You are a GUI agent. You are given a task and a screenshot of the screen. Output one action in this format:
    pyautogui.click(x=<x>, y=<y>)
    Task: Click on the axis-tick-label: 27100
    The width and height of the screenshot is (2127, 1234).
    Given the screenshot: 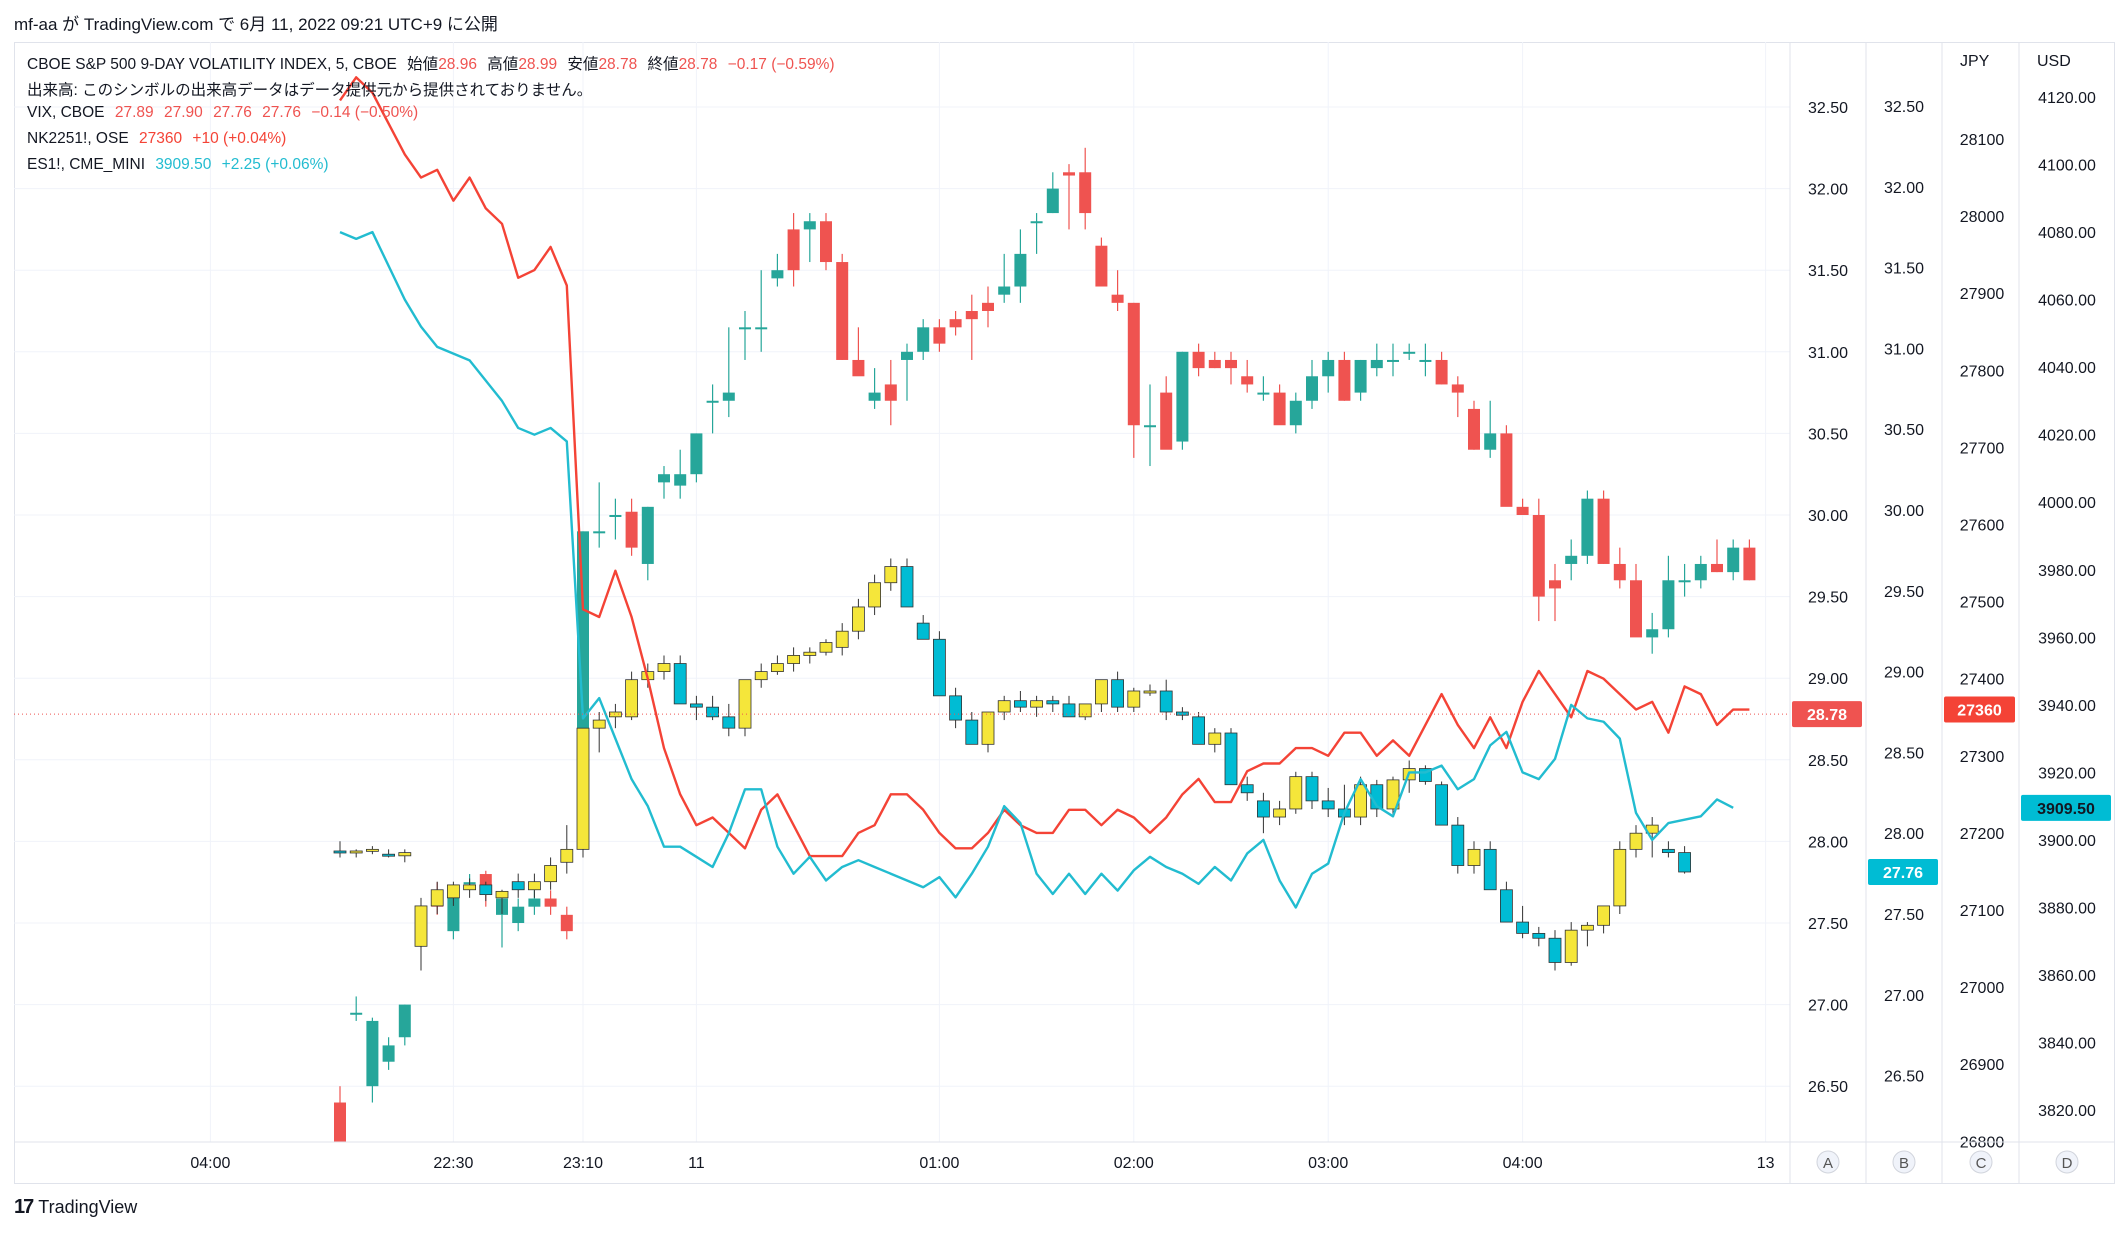 What is the action you would take?
    pyautogui.click(x=1982, y=911)
    